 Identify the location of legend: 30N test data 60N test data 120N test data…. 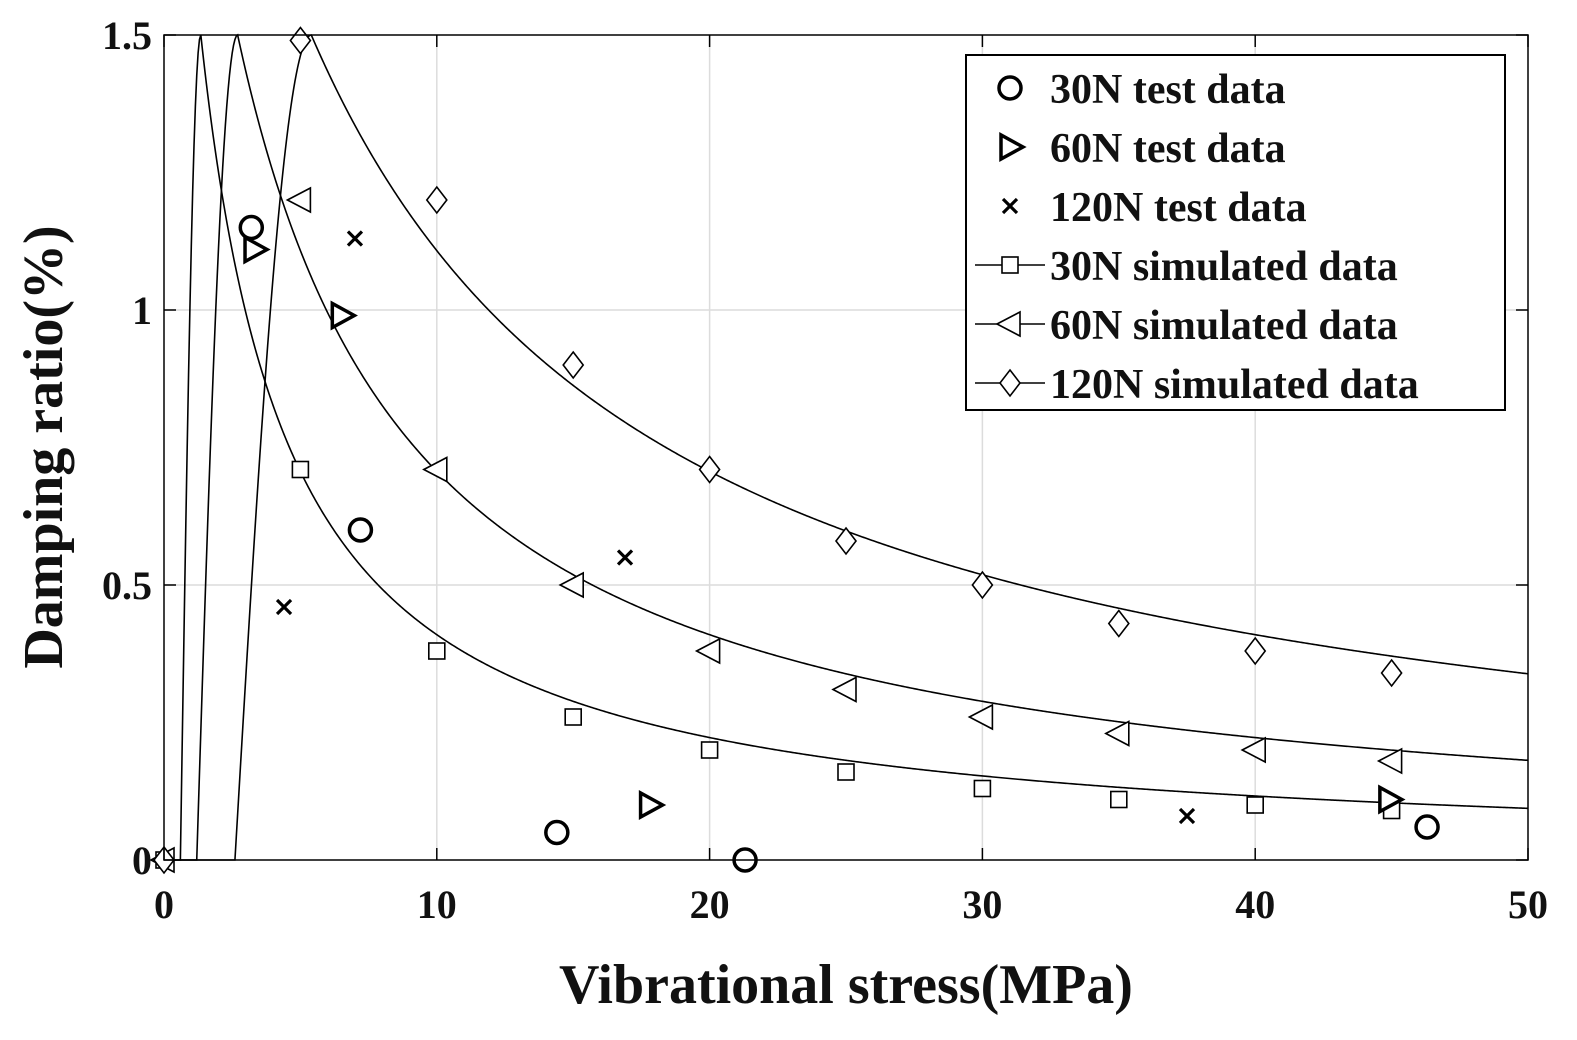
(1235, 232).